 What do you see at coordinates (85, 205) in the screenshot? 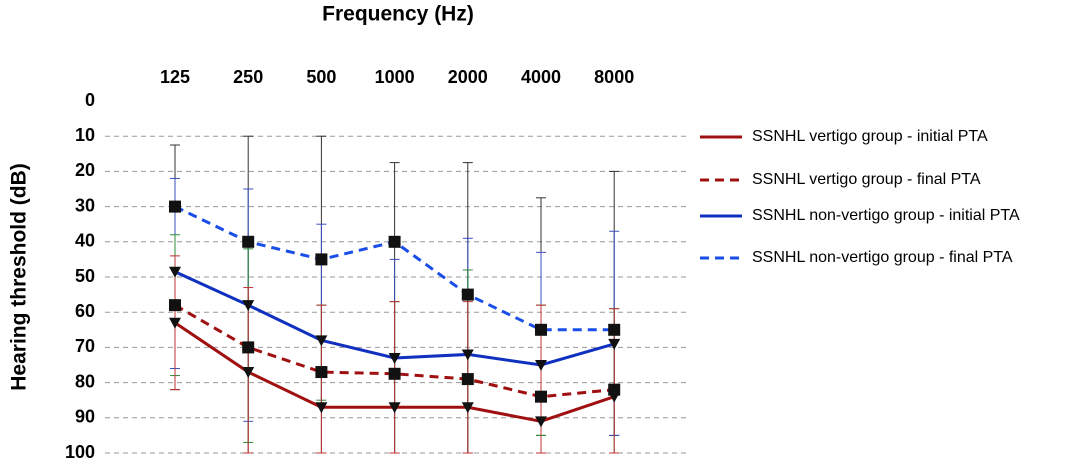
I see `y-tick-label: 30` at bounding box center [85, 205].